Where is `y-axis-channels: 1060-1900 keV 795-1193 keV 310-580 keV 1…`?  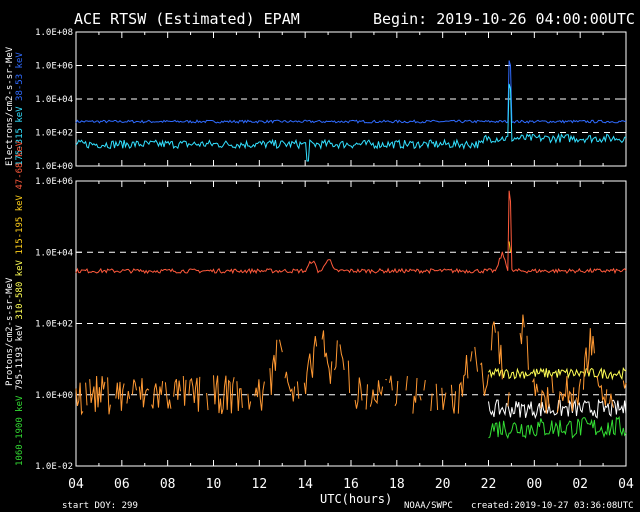 y-axis-channels: 1060-1900 keV 795-1193 keV 310-580 keV 1… is located at coordinates (20, 303).